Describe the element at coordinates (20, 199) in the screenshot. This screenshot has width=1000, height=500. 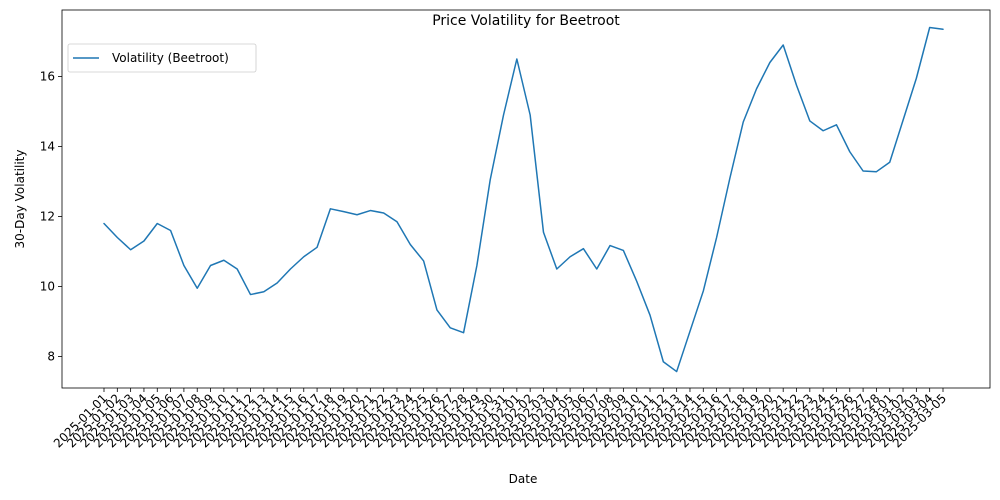
I see `y-axis-label: 30-Day Volatility` at that location.